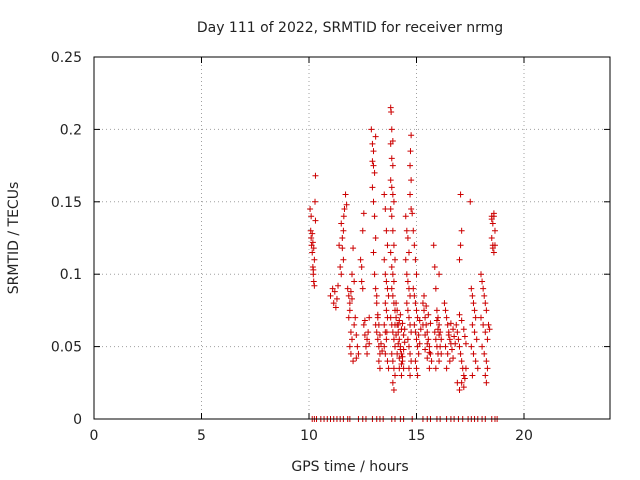  I want to click on x-tick-label: 10, so click(309, 436).